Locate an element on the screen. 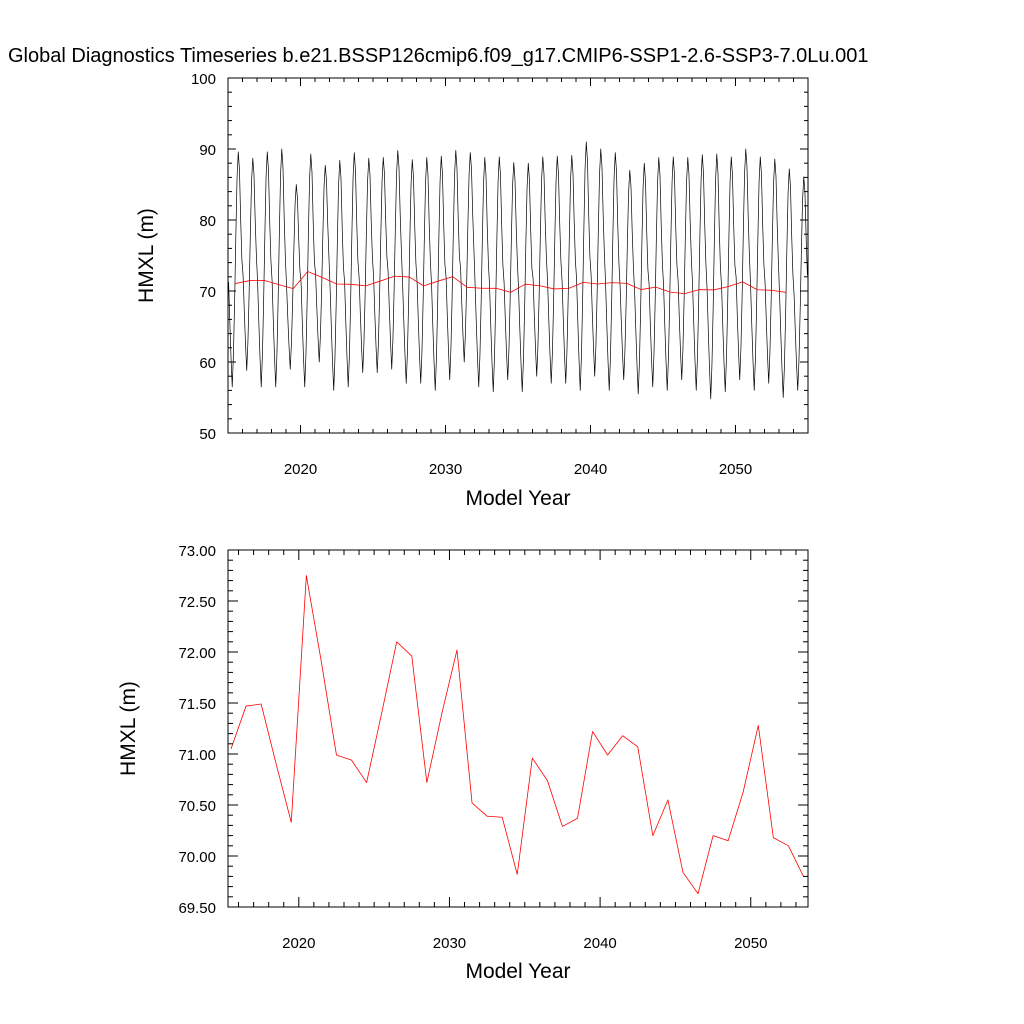 The height and width of the screenshot is (1024, 1024). y-tick-label: 100 is located at coordinates (203, 79).